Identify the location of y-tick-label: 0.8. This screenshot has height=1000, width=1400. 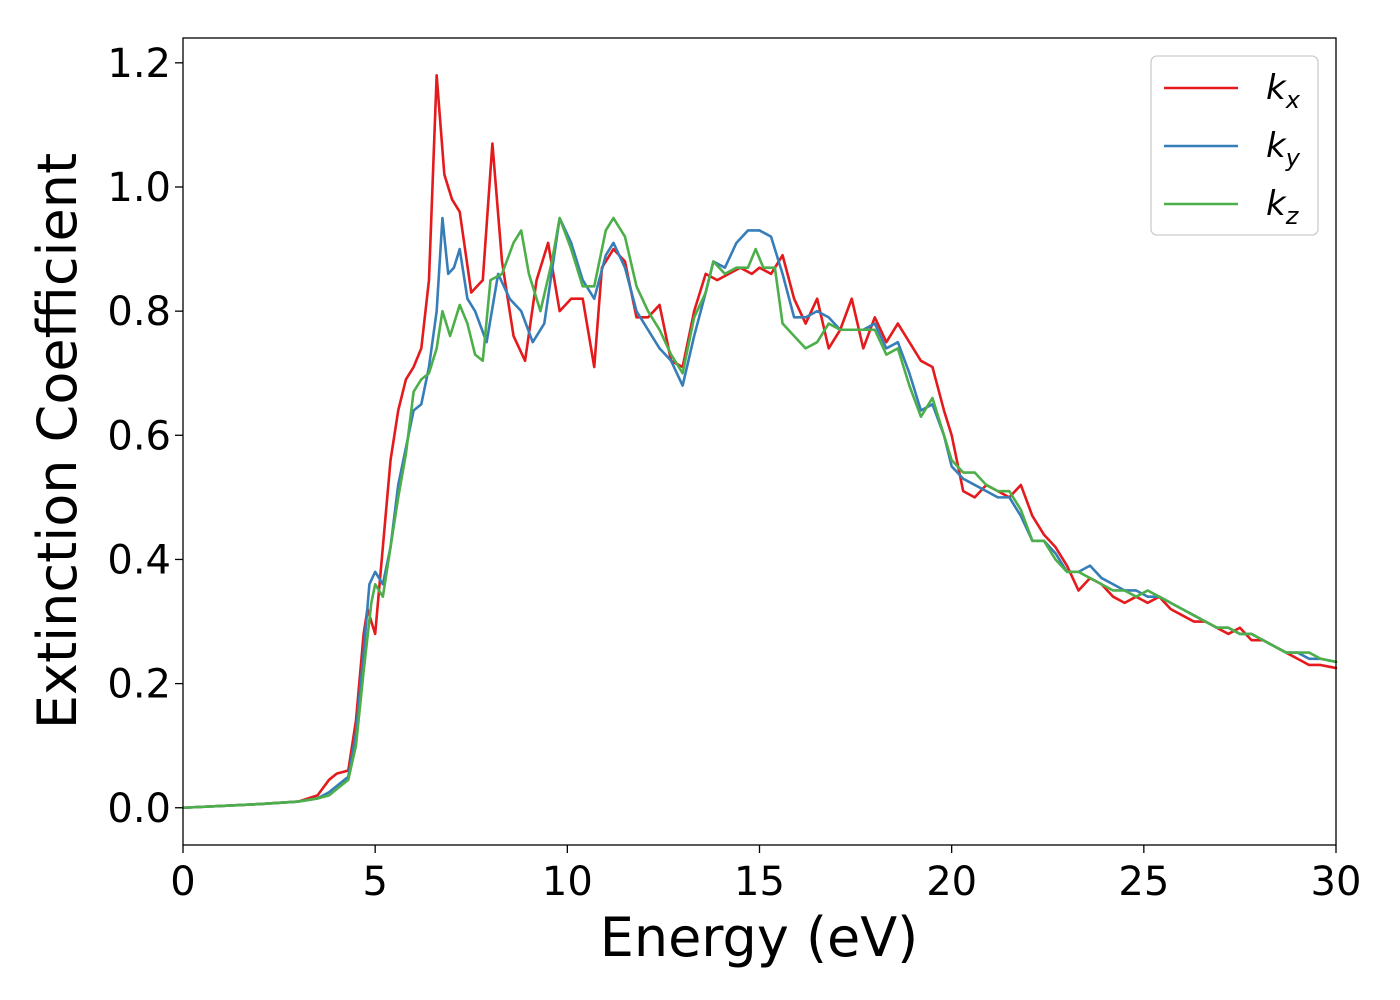
(139, 312).